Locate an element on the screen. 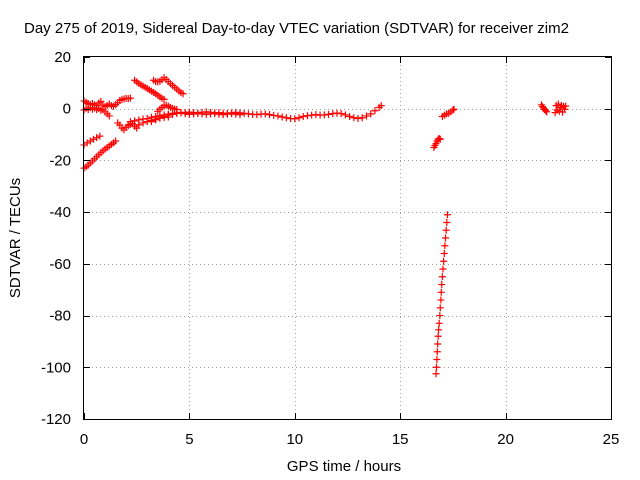  x-tick-label: 15 is located at coordinates (400, 439).